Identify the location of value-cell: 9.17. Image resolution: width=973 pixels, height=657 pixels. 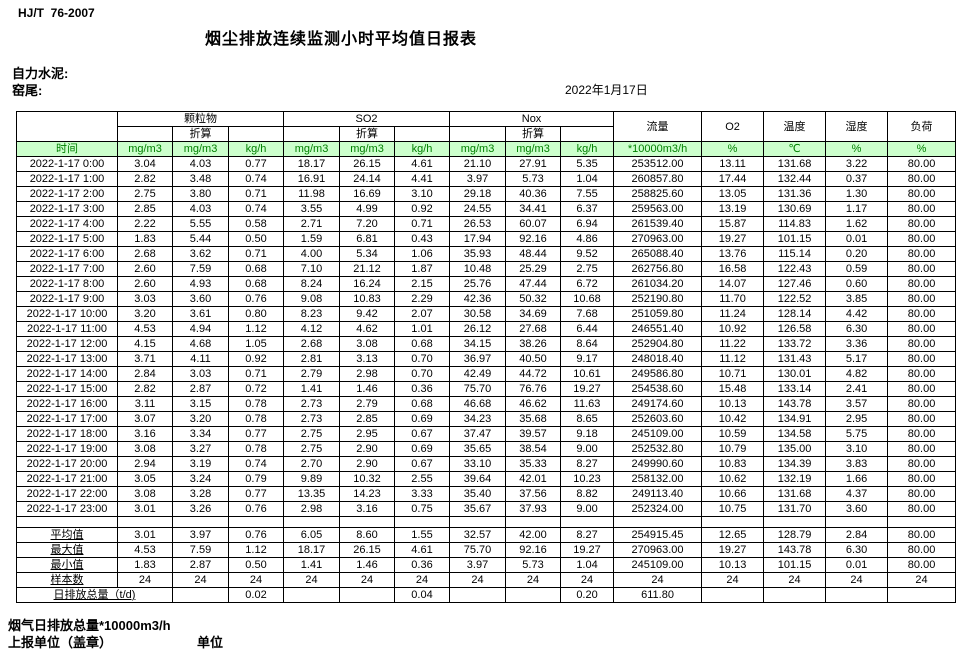
(587, 359).